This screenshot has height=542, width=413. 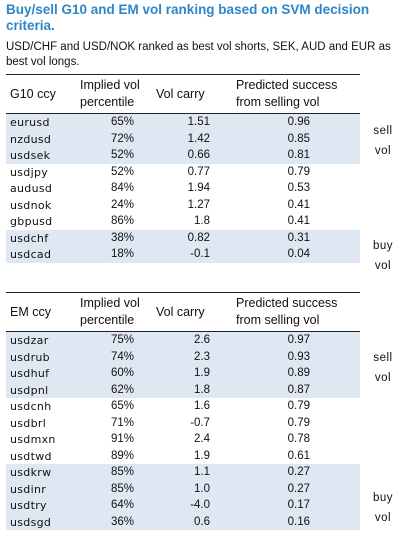 What do you see at coordinates (180, 94) in the screenshot?
I see `header-carry: Vol carry` at bounding box center [180, 94].